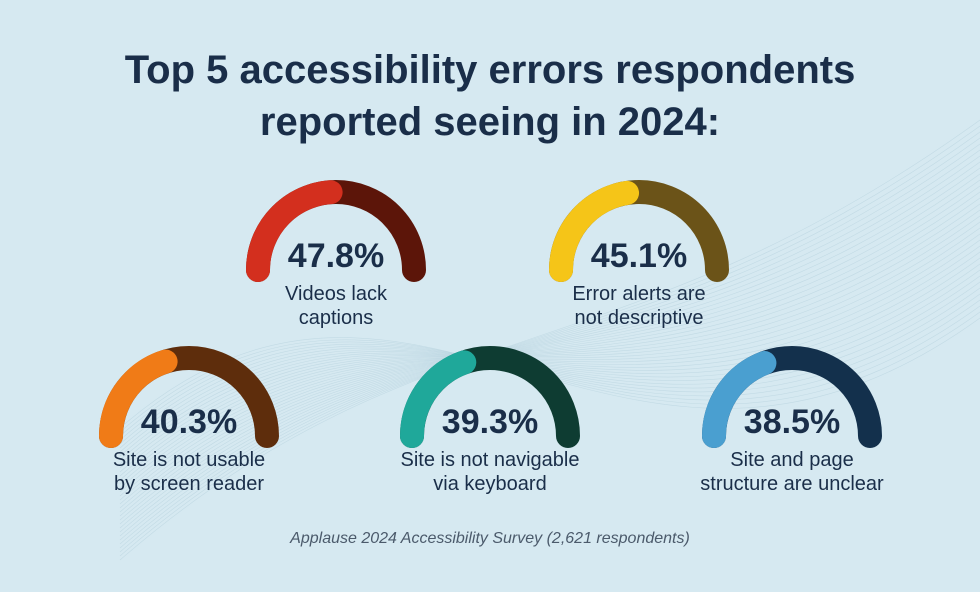 This screenshot has width=980, height=592. Describe the element at coordinates (490, 460) in the screenshot. I see `gauge-label-line: Site is not navigable` at that location.